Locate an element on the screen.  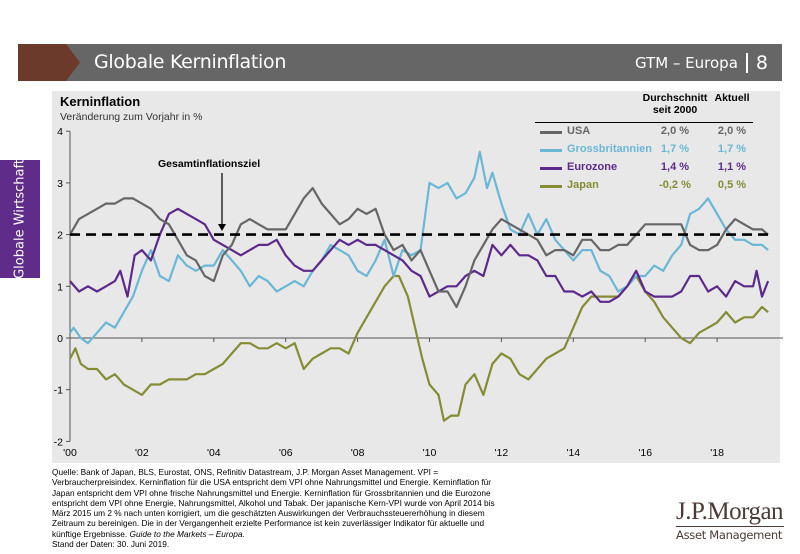
logo-main: J.P.Morgan is located at coordinates (730, 511).